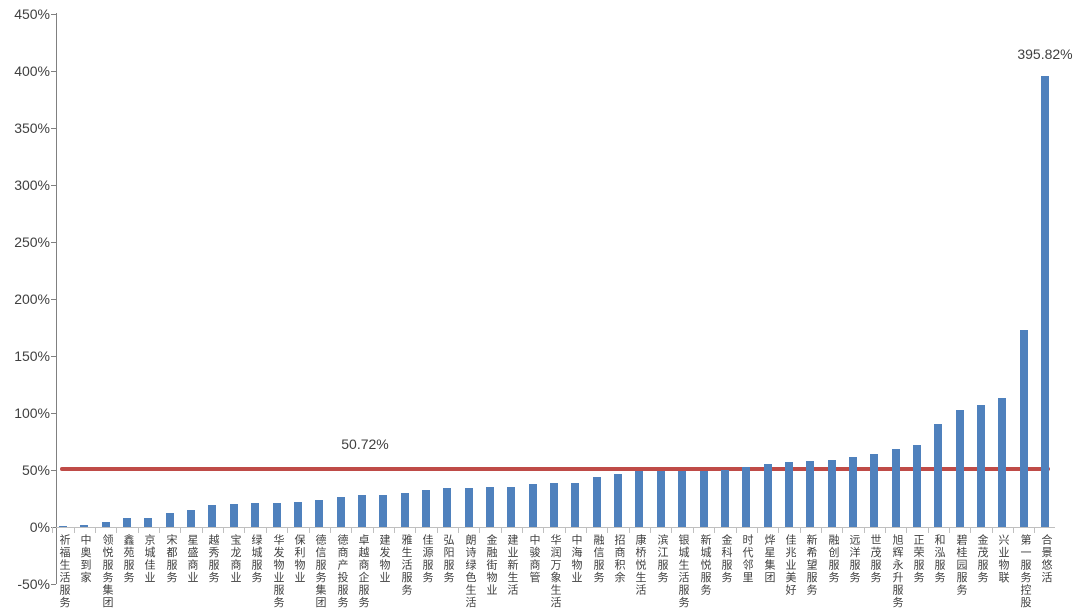  What do you see at coordinates (512, 565) in the screenshot?
I see `category-label: 建业新生活` at bounding box center [512, 565].